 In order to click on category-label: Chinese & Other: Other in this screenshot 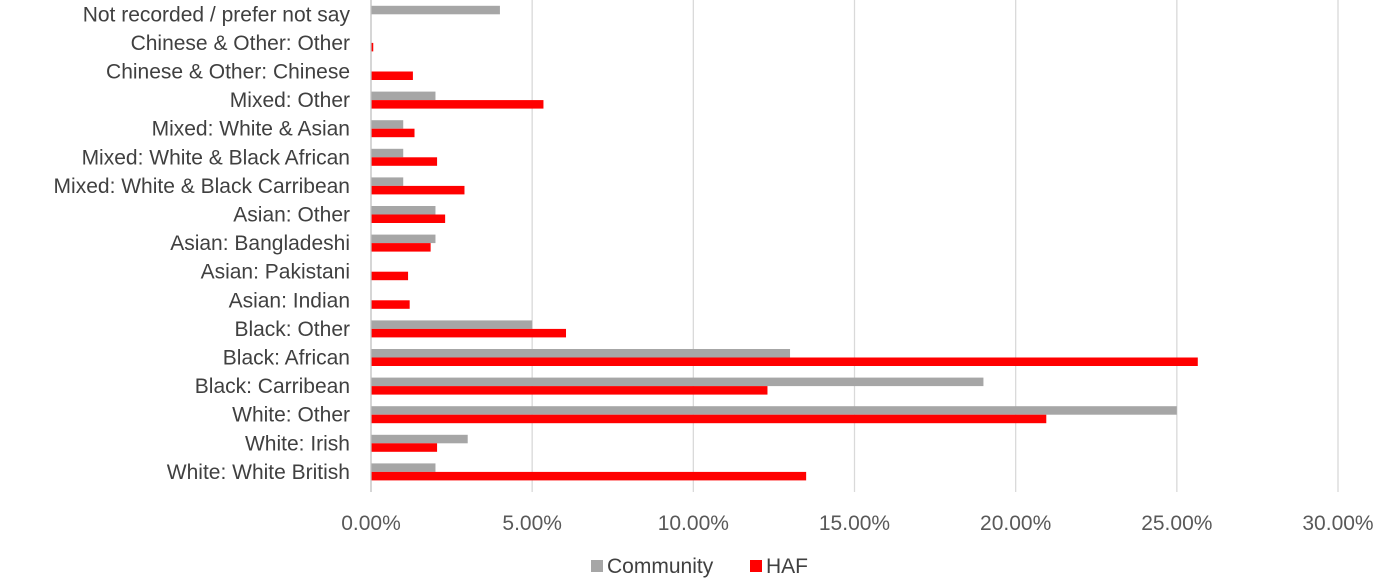, I will do `click(240, 43)`.